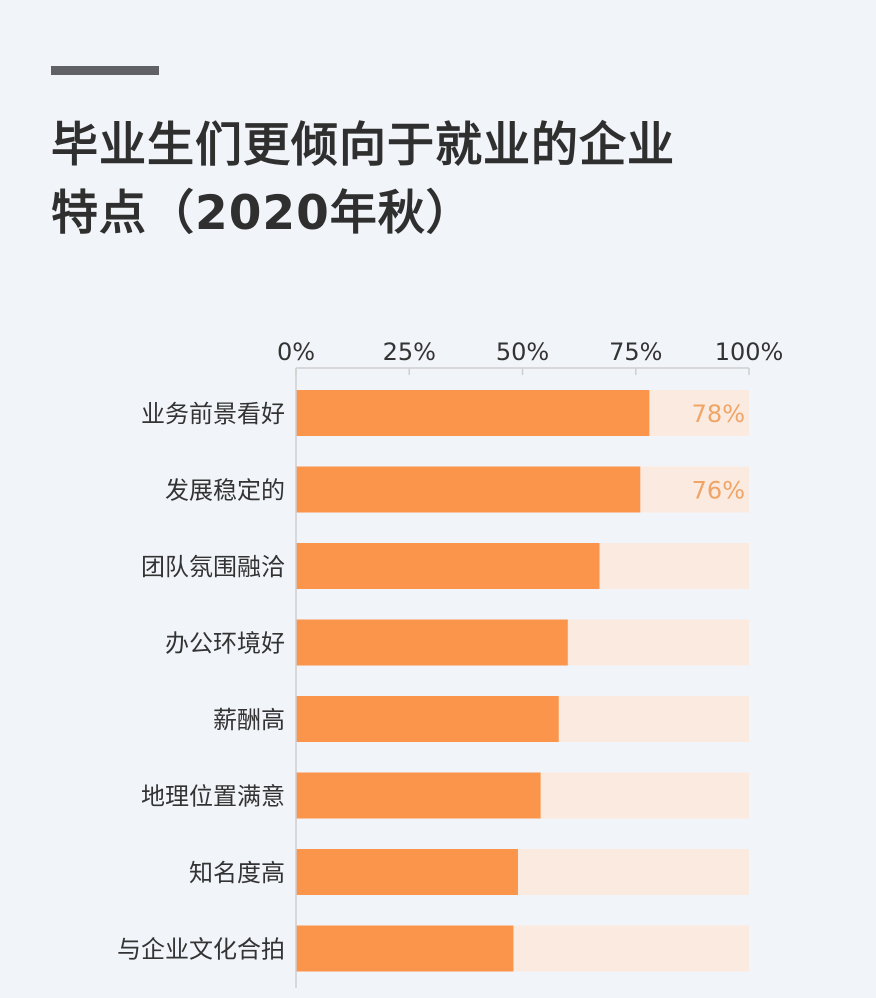  I want to click on x-tick-label: 0%, so click(296, 352).